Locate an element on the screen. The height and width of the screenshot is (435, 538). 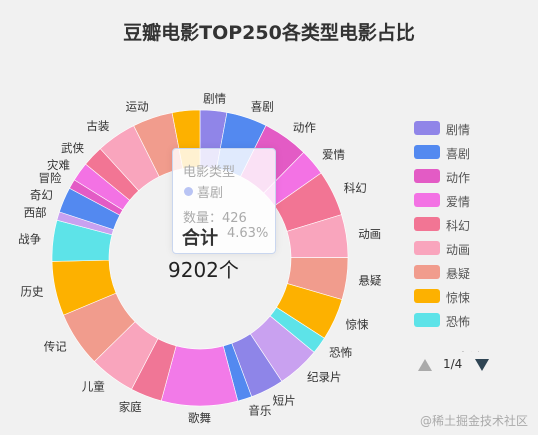
slice-label: 冒险 is located at coordinates (49, 178).